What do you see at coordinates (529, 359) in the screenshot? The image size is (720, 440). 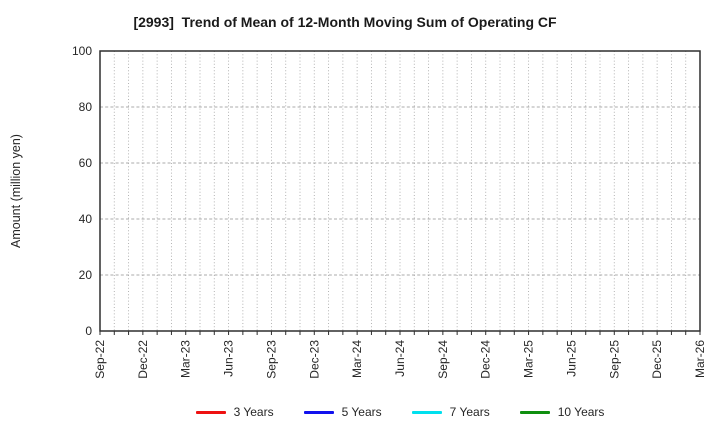 I see `x-tick-label: Mar-25` at bounding box center [529, 359].